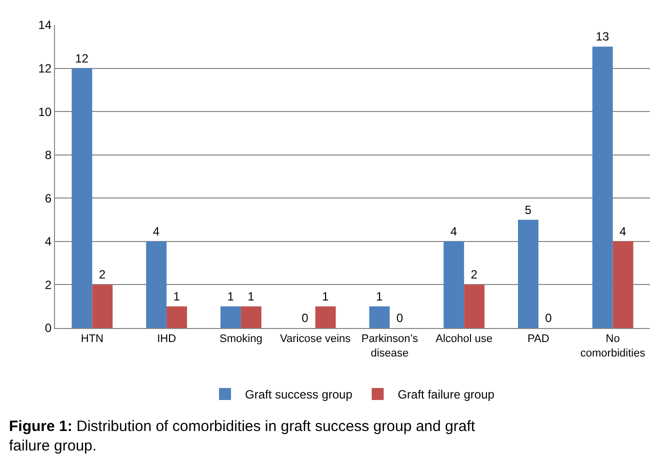 The image size is (660, 468). I want to click on y-tick-label: 0, so click(48, 328).